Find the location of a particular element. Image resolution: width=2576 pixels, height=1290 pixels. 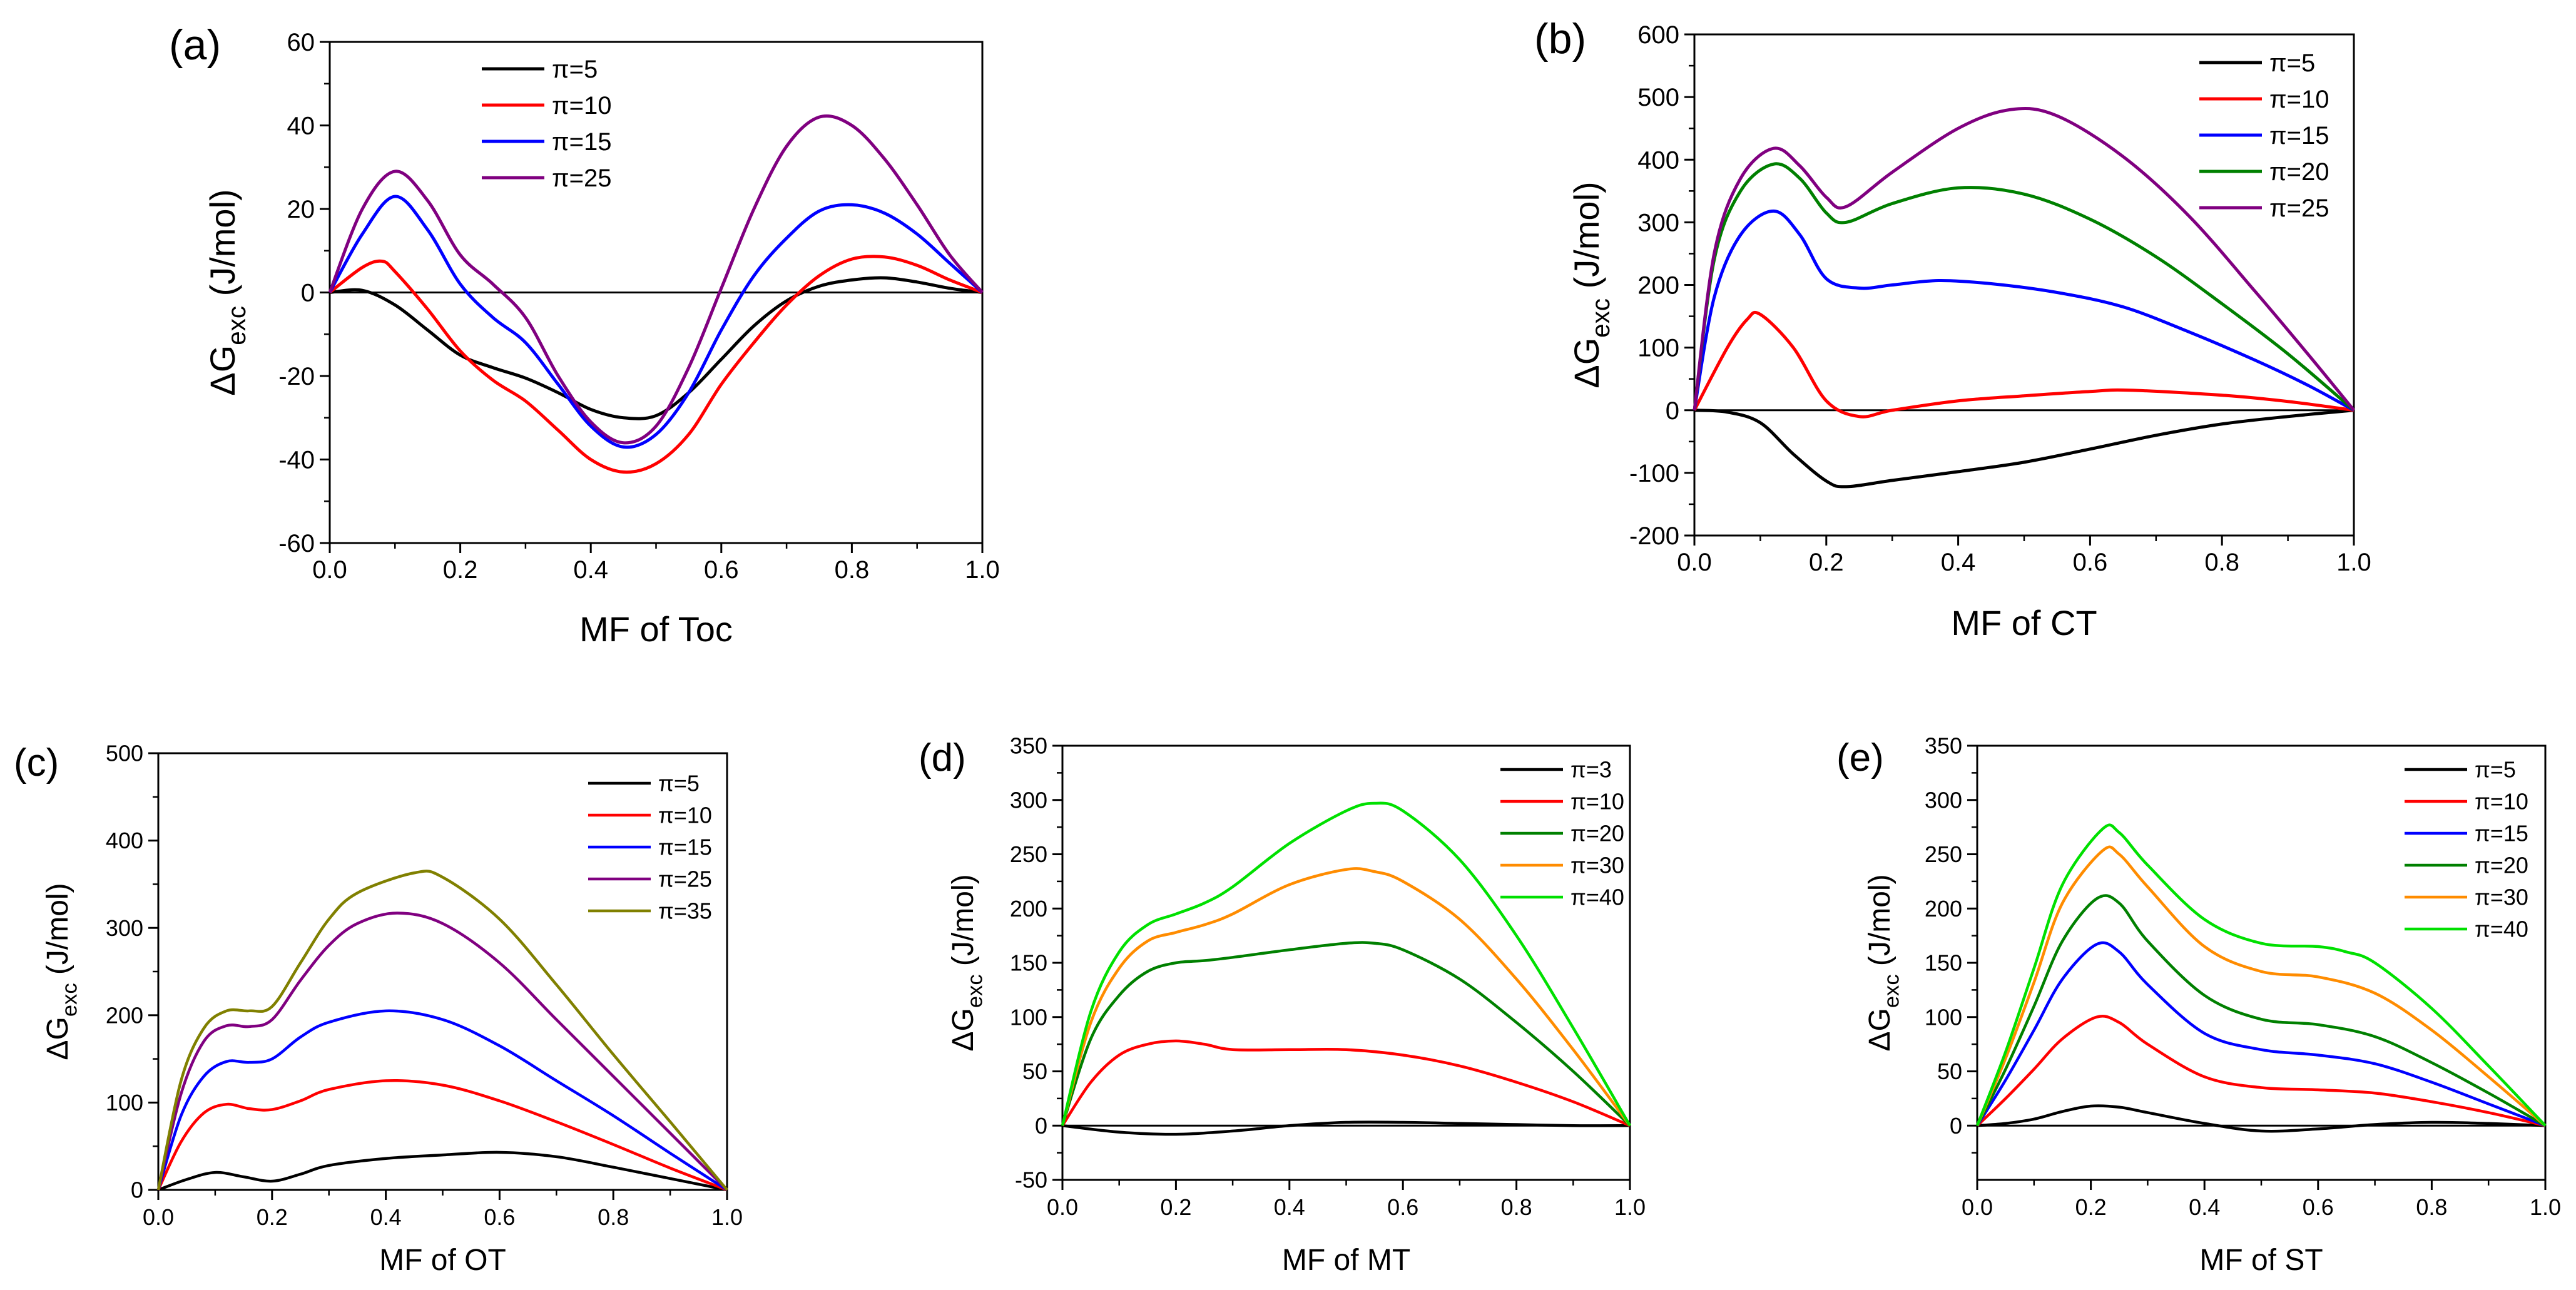

y-tick-label: 50 is located at coordinates (1034, 1071).